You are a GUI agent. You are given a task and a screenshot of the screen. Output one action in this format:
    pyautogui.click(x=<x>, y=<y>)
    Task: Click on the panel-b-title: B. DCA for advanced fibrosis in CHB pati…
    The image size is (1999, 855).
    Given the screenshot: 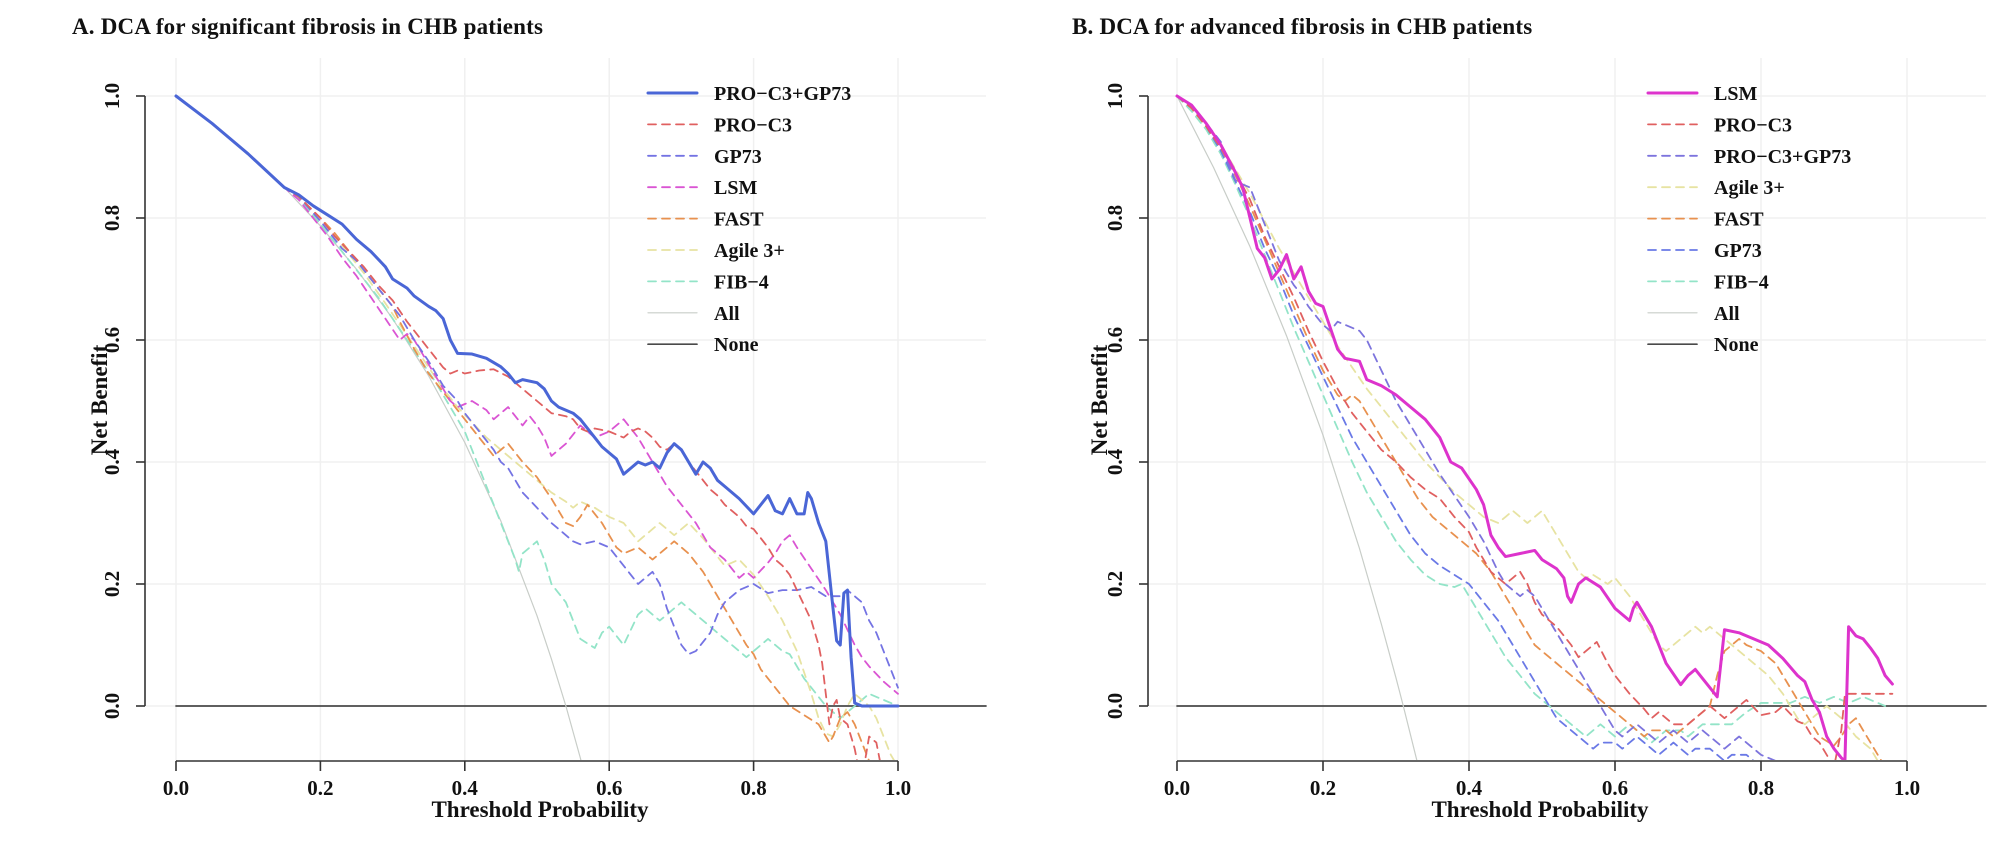 What is the action you would take?
    pyautogui.click(x=1302, y=26)
    